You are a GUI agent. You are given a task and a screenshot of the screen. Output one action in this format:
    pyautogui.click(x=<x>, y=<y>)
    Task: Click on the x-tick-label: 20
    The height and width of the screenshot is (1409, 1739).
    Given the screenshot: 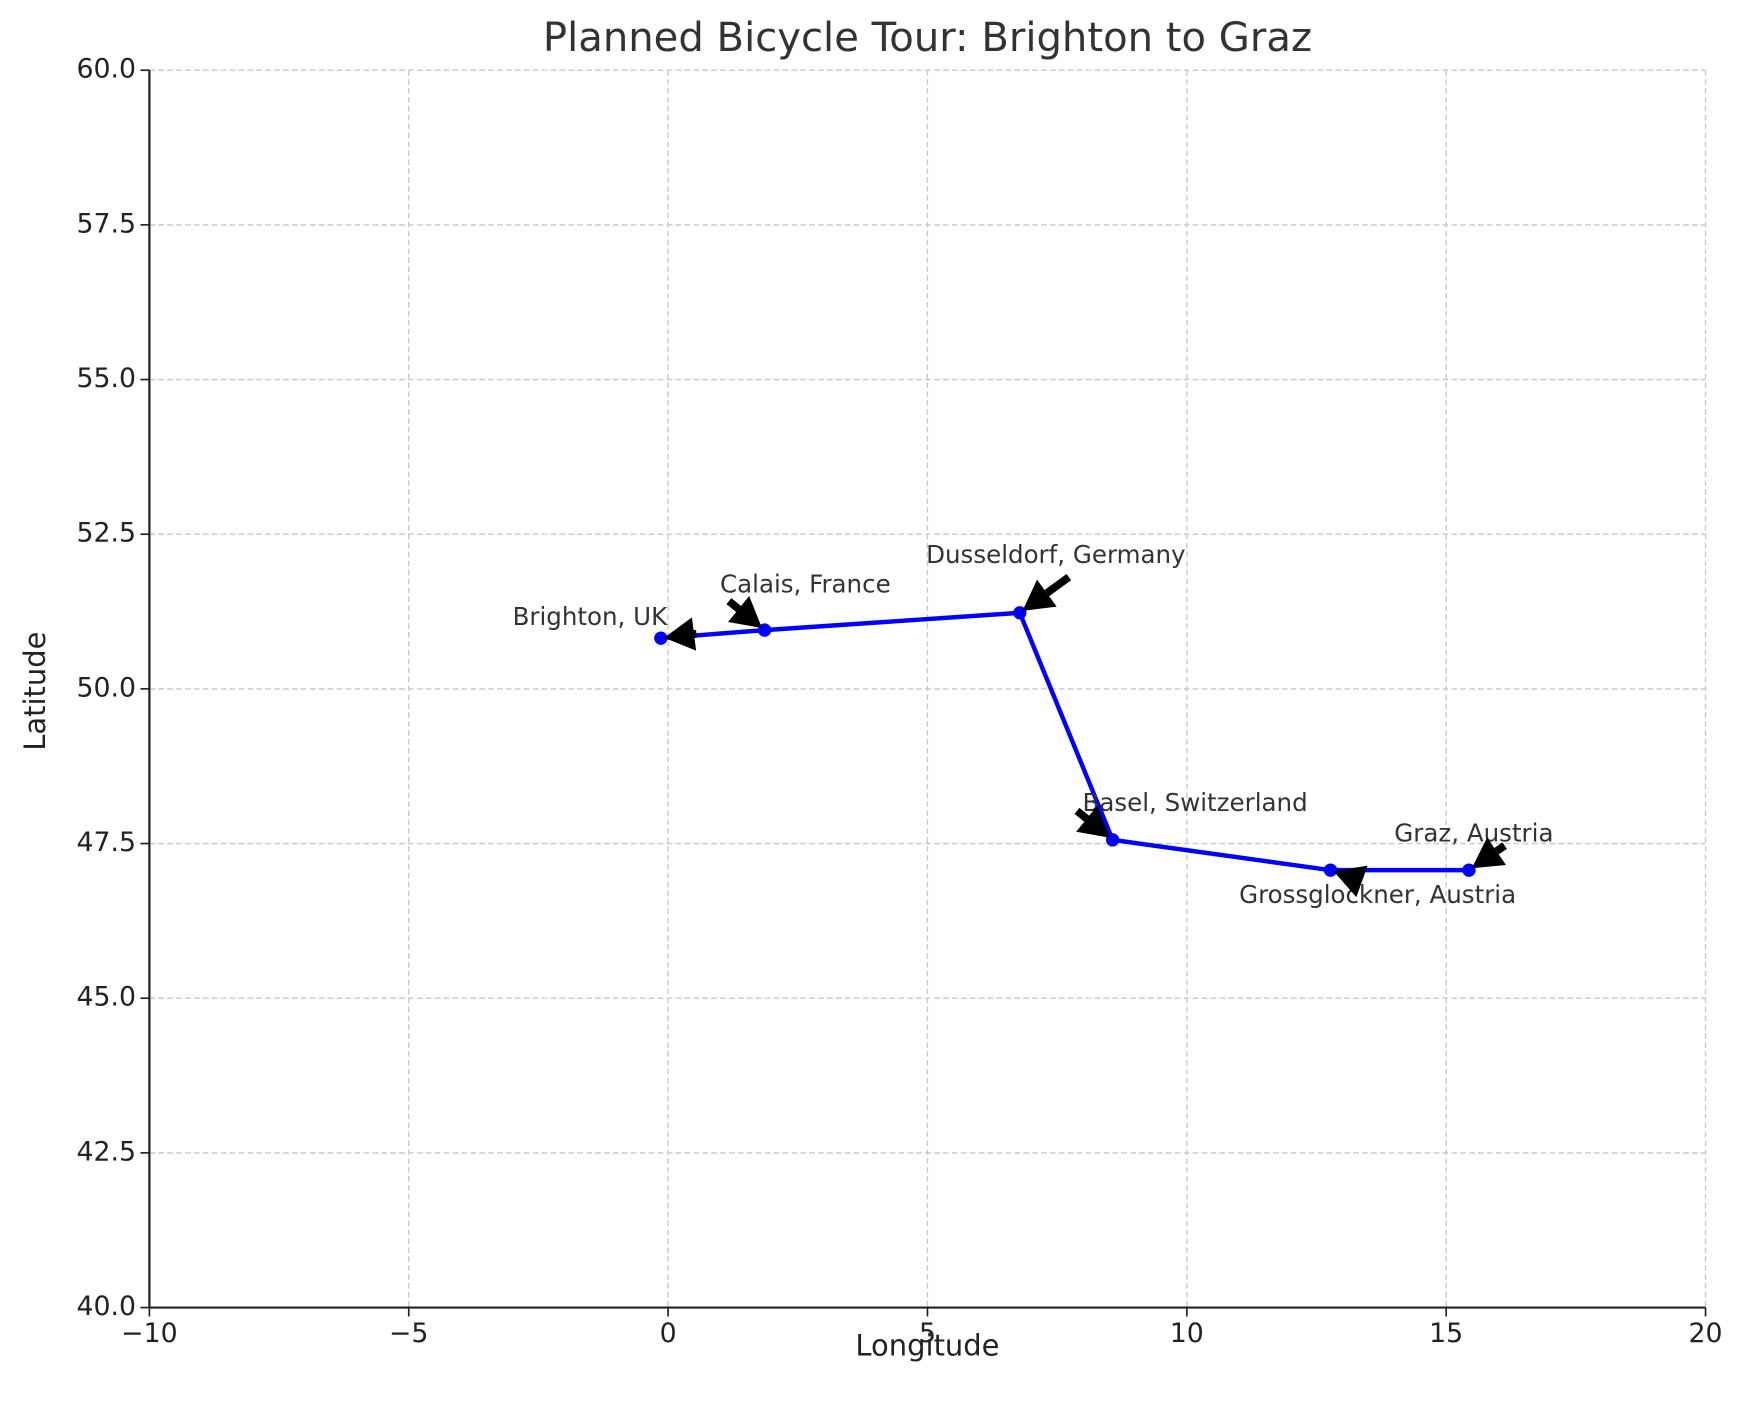 What is the action you would take?
    pyautogui.click(x=1706, y=1333)
    